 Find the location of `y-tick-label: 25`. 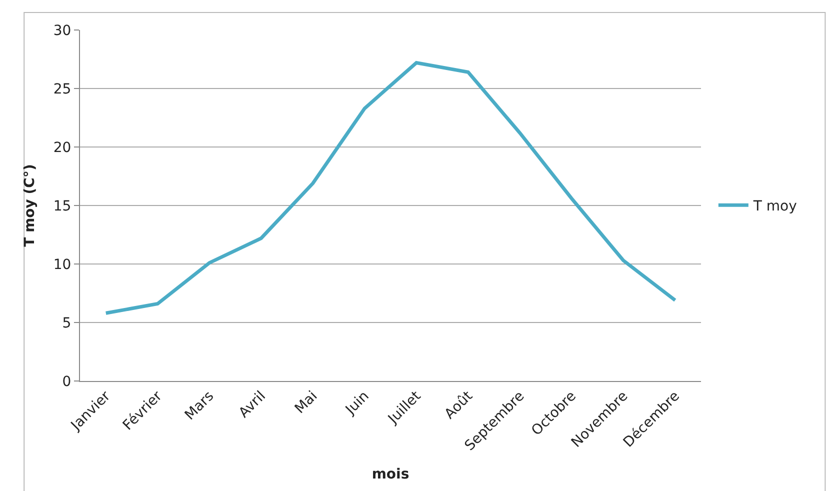

y-tick-label: 25 is located at coordinates (62, 89).